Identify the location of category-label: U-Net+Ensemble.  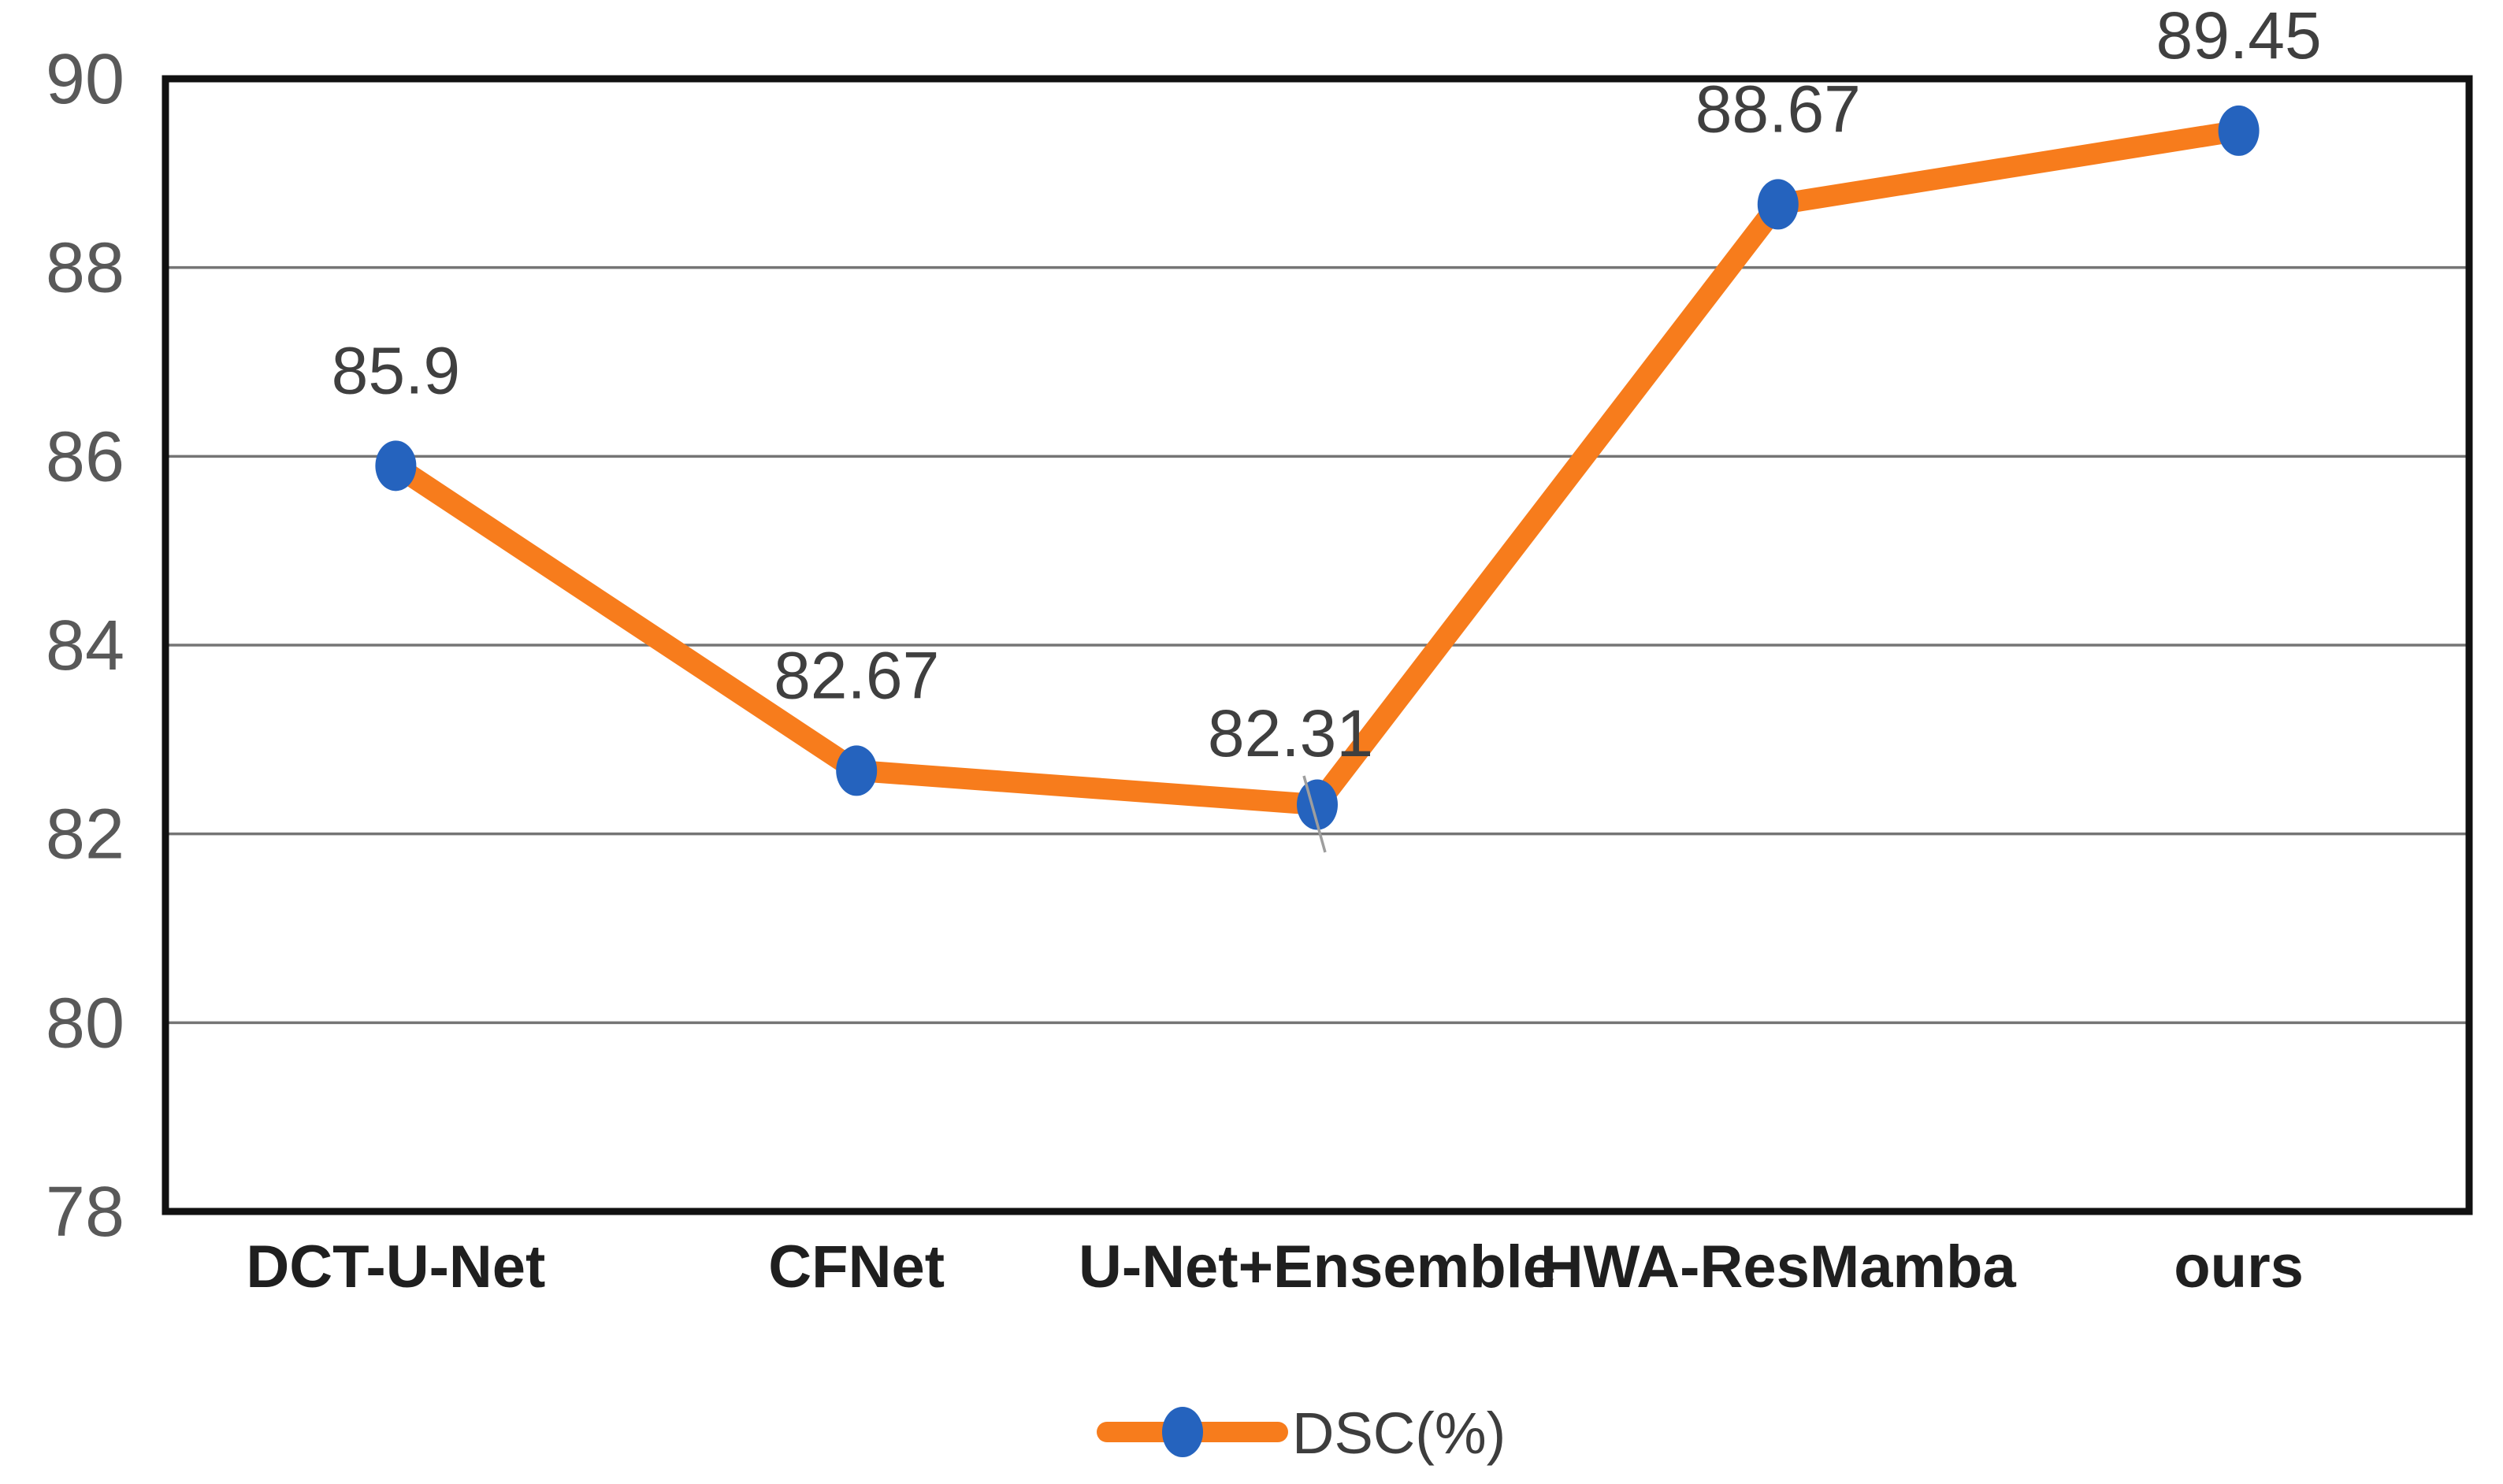
(1317, 1267).